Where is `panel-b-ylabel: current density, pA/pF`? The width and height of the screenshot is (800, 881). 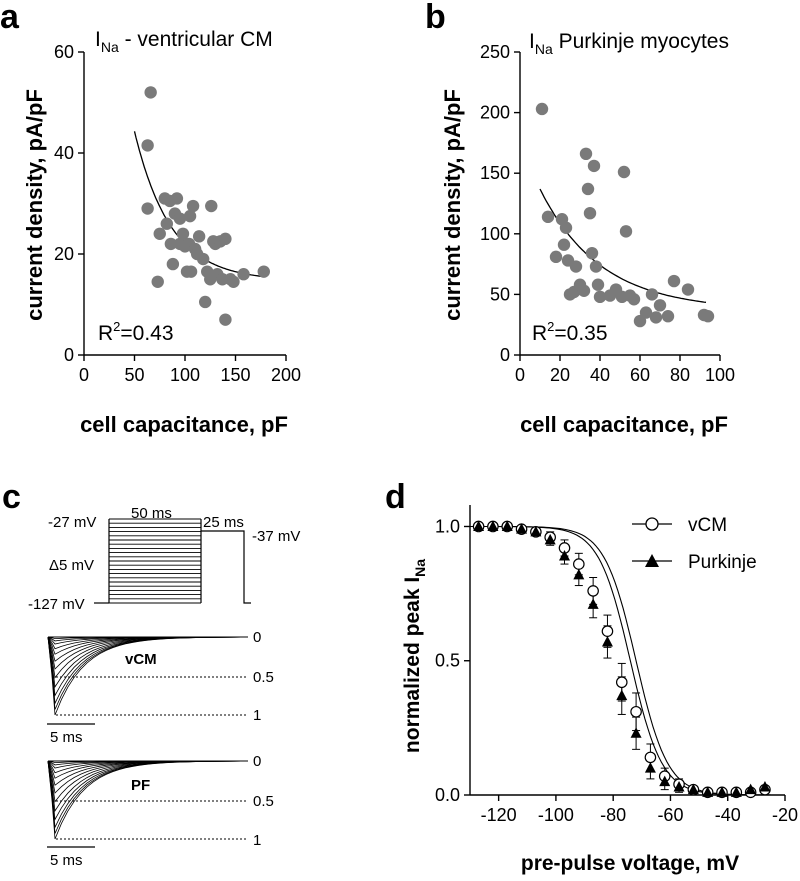 panel-b-ylabel: current density, pA/pF is located at coordinates (452, 205).